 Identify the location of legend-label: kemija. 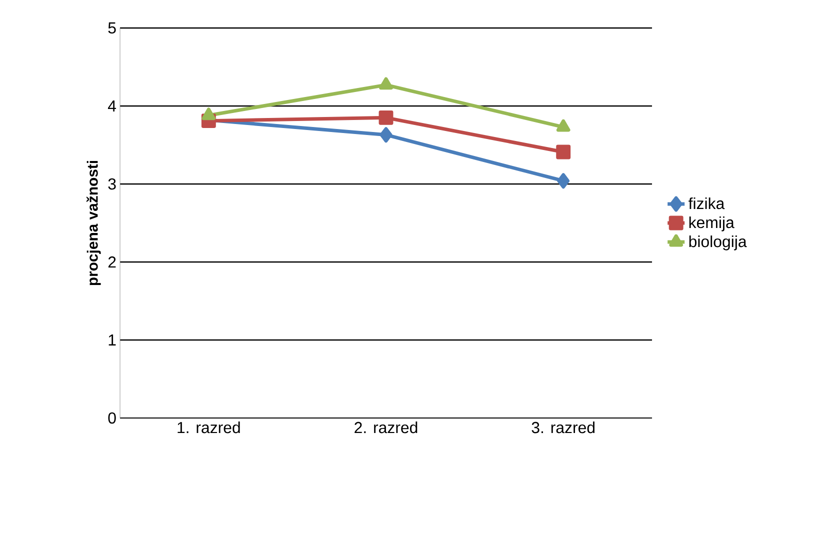
(711, 224).